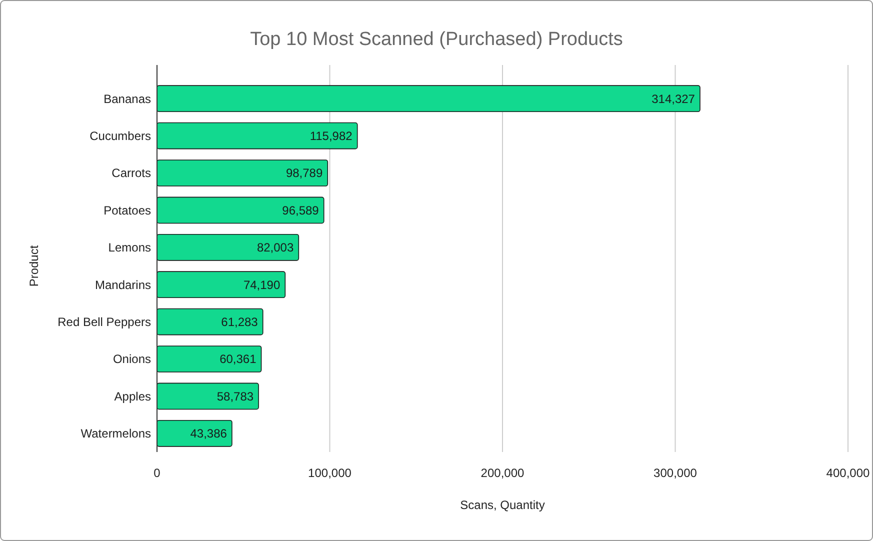  What do you see at coordinates (132, 396) in the screenshot?
I see `y-tick-label: Apples` at bounding box center [132, 396].